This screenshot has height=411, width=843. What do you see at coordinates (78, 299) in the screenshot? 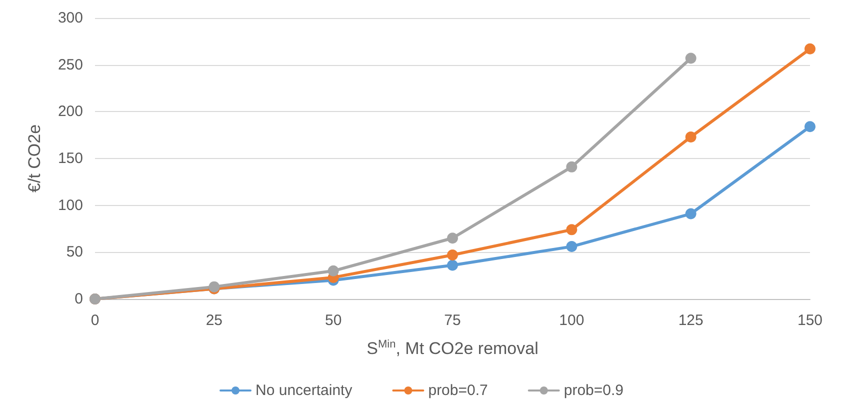
I see `y-tick-label: 0` at bounding box center [78, 299].